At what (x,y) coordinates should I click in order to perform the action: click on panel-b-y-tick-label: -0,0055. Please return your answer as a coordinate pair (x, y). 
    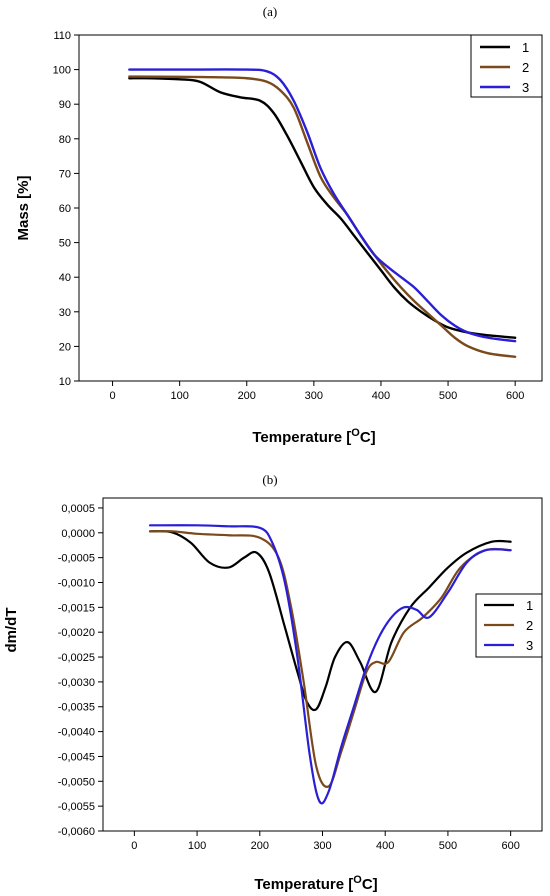
    Looking at the image, I should click on (76, 807).